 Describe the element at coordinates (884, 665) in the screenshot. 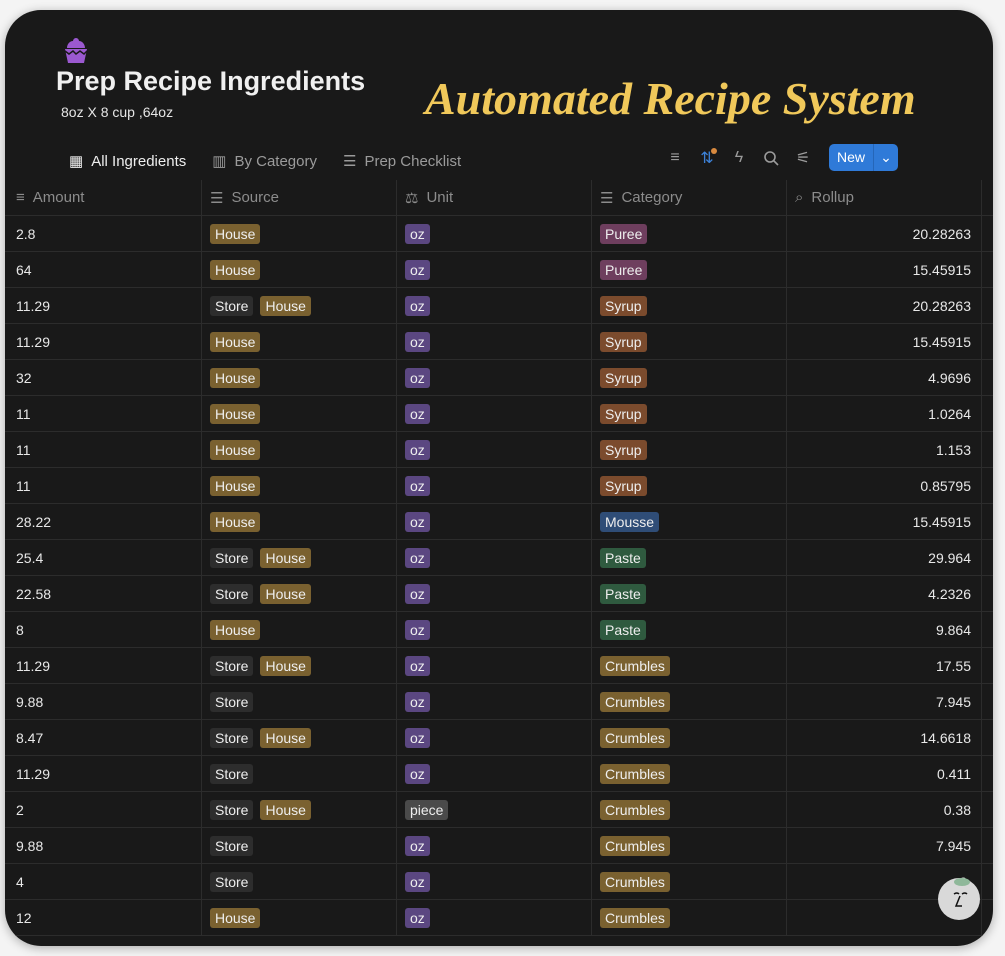

I see `rollup-cell: 17.55` at that location.